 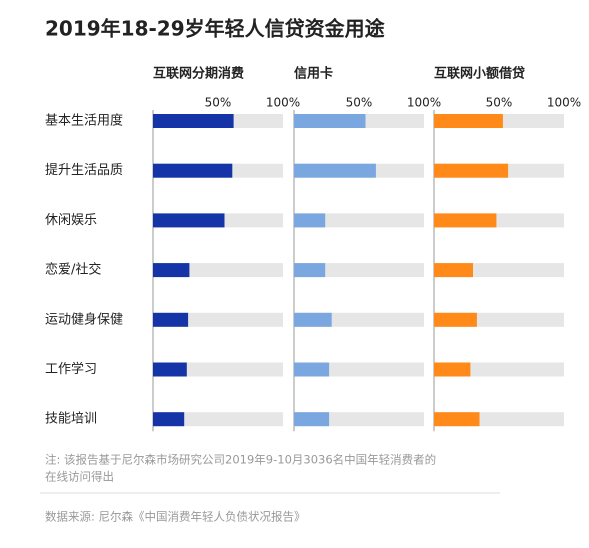 I want to click on category-label: 提升生活品质, so click(x=84, y=170).